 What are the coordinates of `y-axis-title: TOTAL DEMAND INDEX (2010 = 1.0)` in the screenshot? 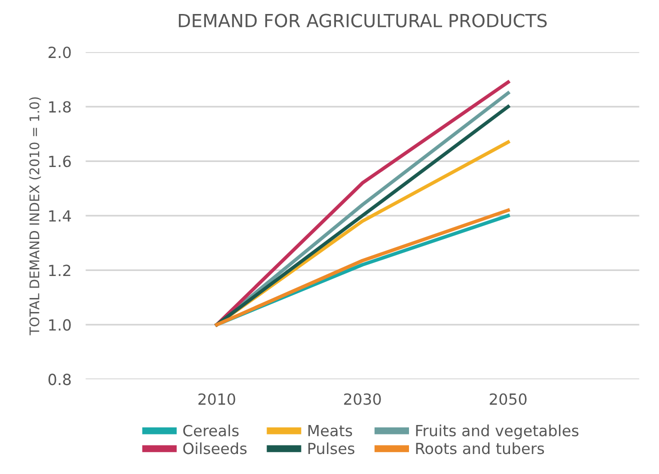 It's located at (35, 216).